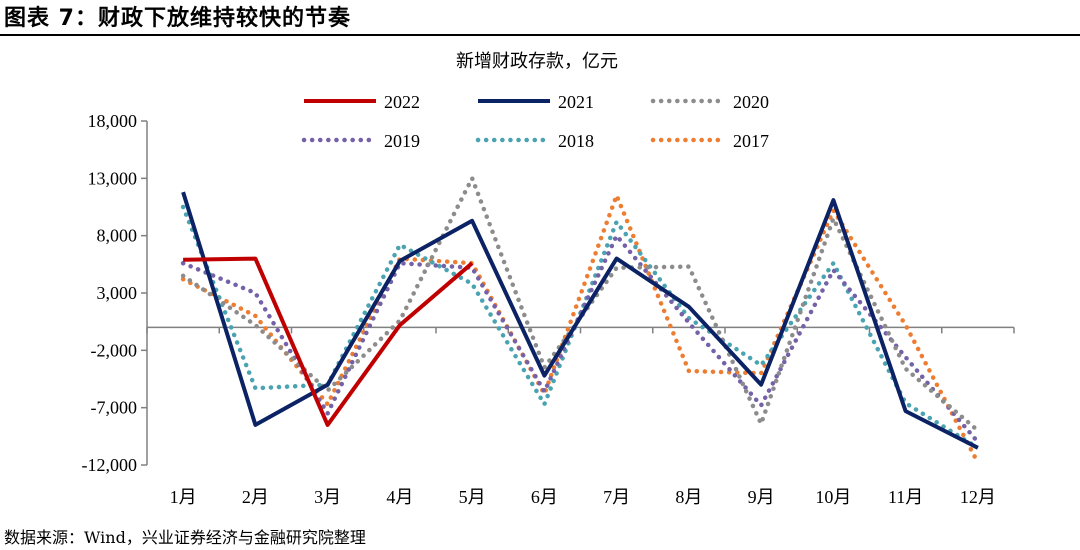 Image resolution: width=1080 pixels, height=550 pixels. I want to click on y-tick-label: -7,000, so click(114, 408).